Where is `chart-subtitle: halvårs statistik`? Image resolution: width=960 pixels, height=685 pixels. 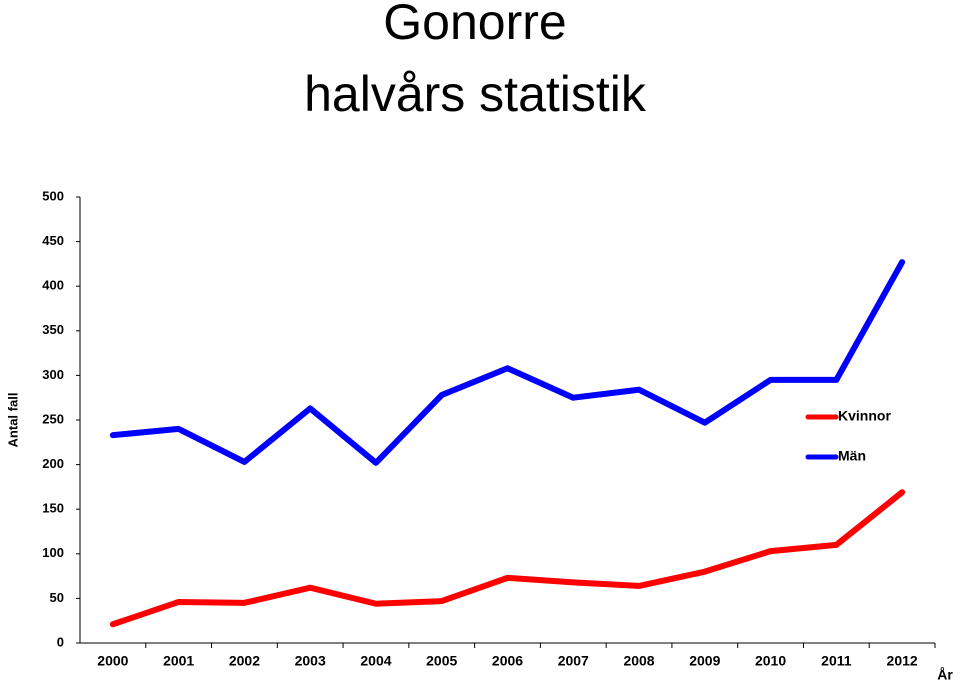
chart-subtitle: halvårs statistik is located at coordinates (475, 94).